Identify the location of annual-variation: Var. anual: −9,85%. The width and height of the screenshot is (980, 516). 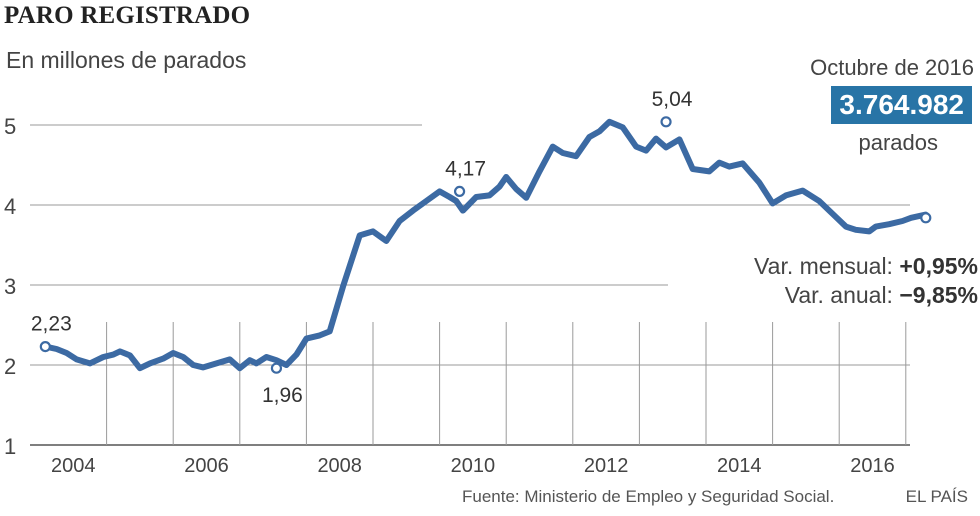
(866, 295).